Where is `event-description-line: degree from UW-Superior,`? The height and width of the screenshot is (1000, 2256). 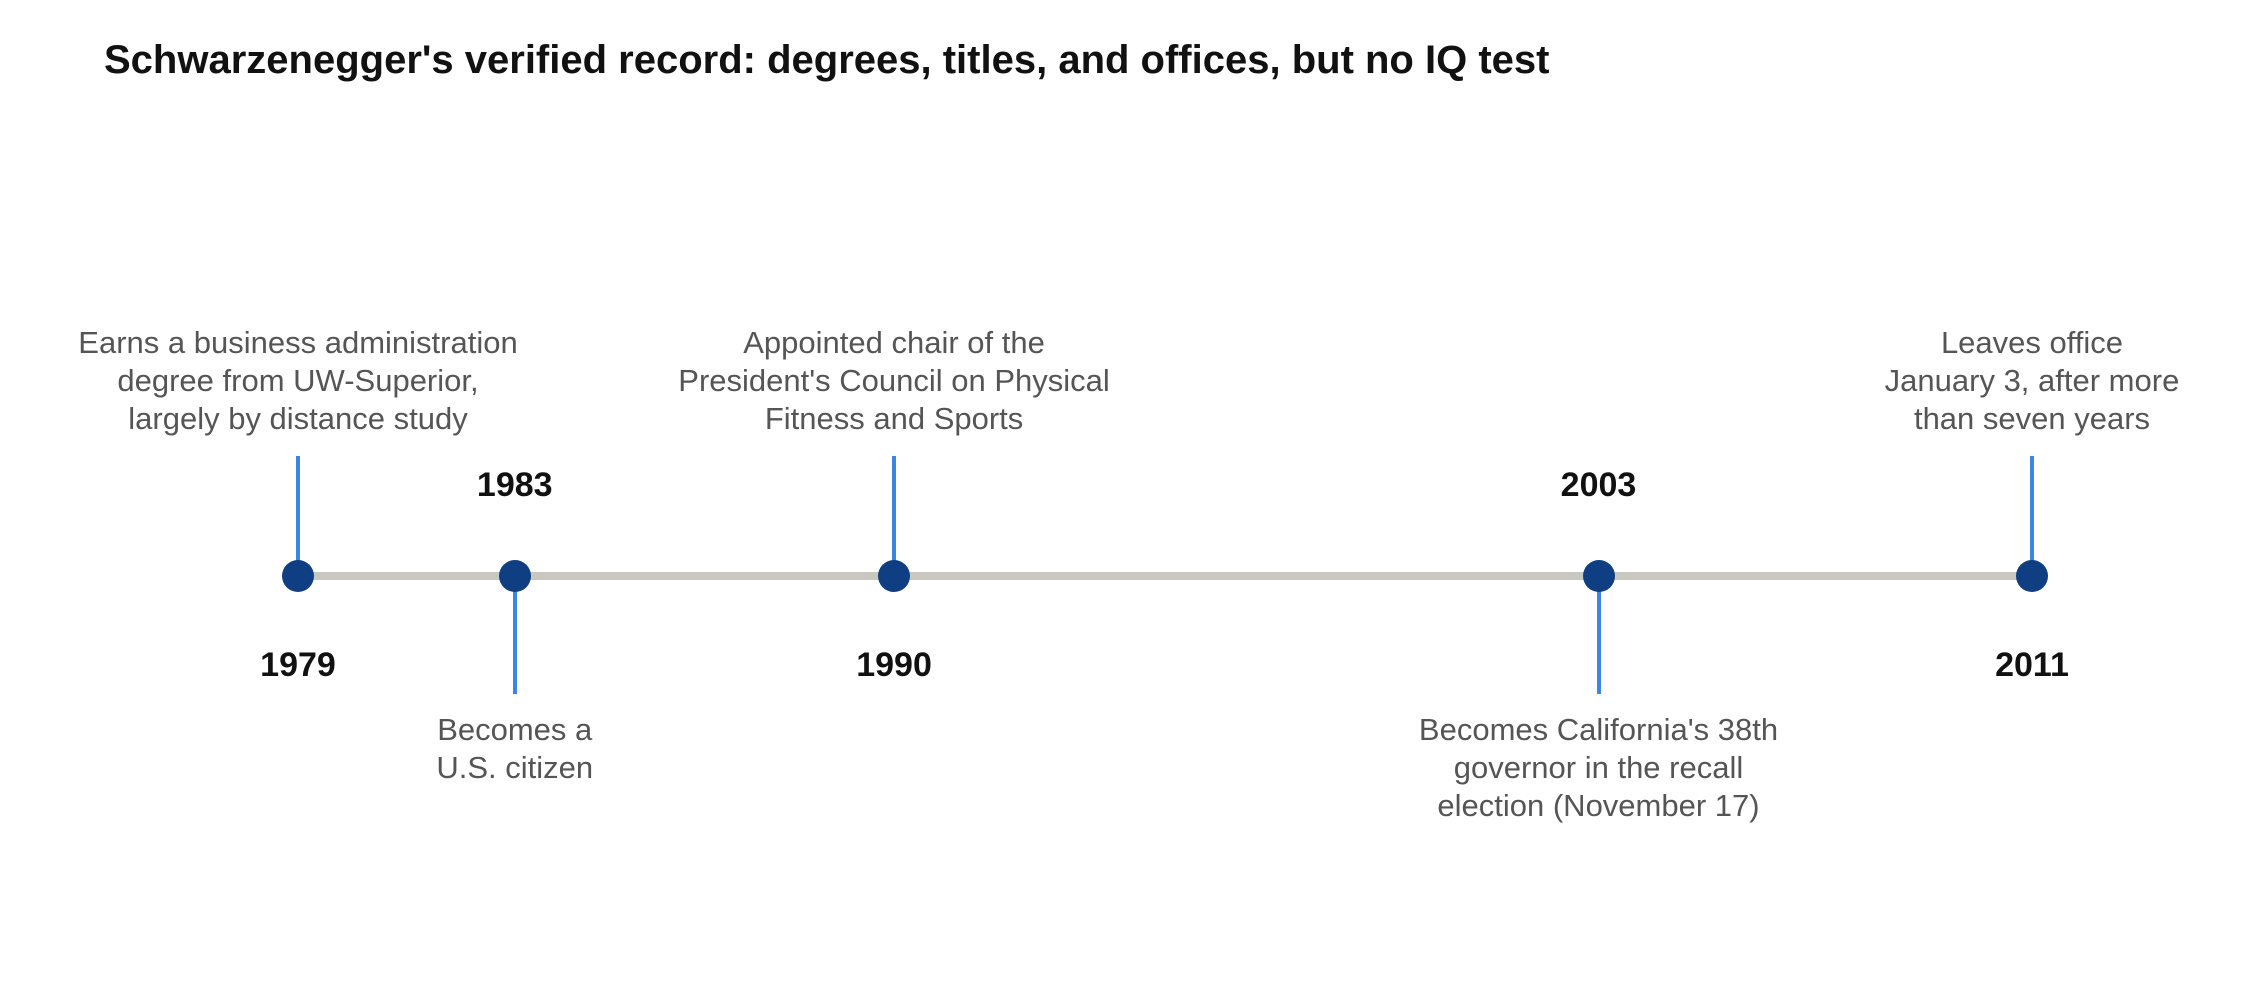
event-description-line: degree from UW-Superior, is located at coordinates (298, 380).